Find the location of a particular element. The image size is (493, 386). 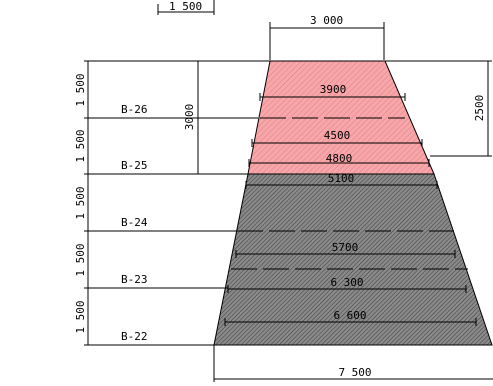

bench-label: B-22 is located at coordinates (134, 336).